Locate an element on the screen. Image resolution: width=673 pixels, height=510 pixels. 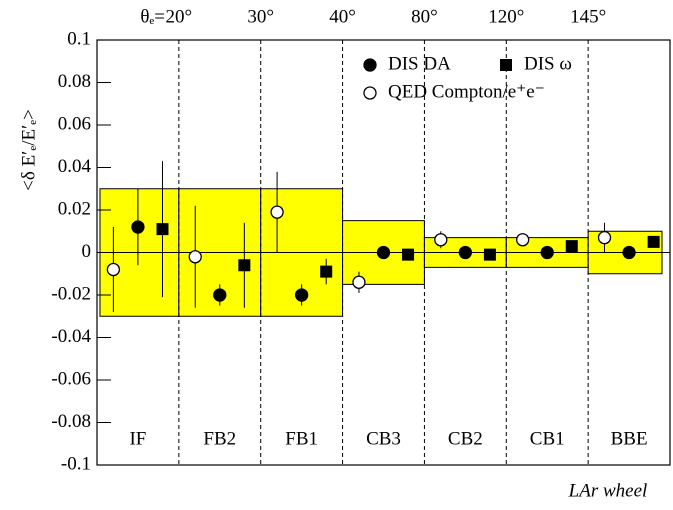
y-tick-label: -0.02 is located at coordinates (71, 293).